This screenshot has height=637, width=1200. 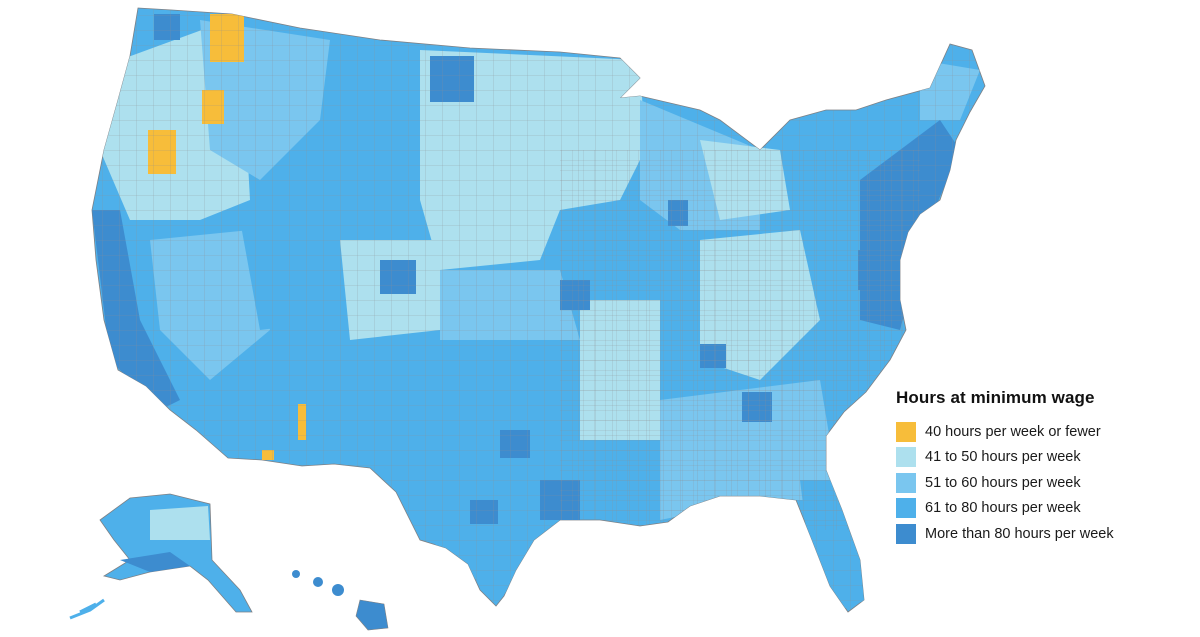 I want to click on alaska-light, so click(x=180, y=523).